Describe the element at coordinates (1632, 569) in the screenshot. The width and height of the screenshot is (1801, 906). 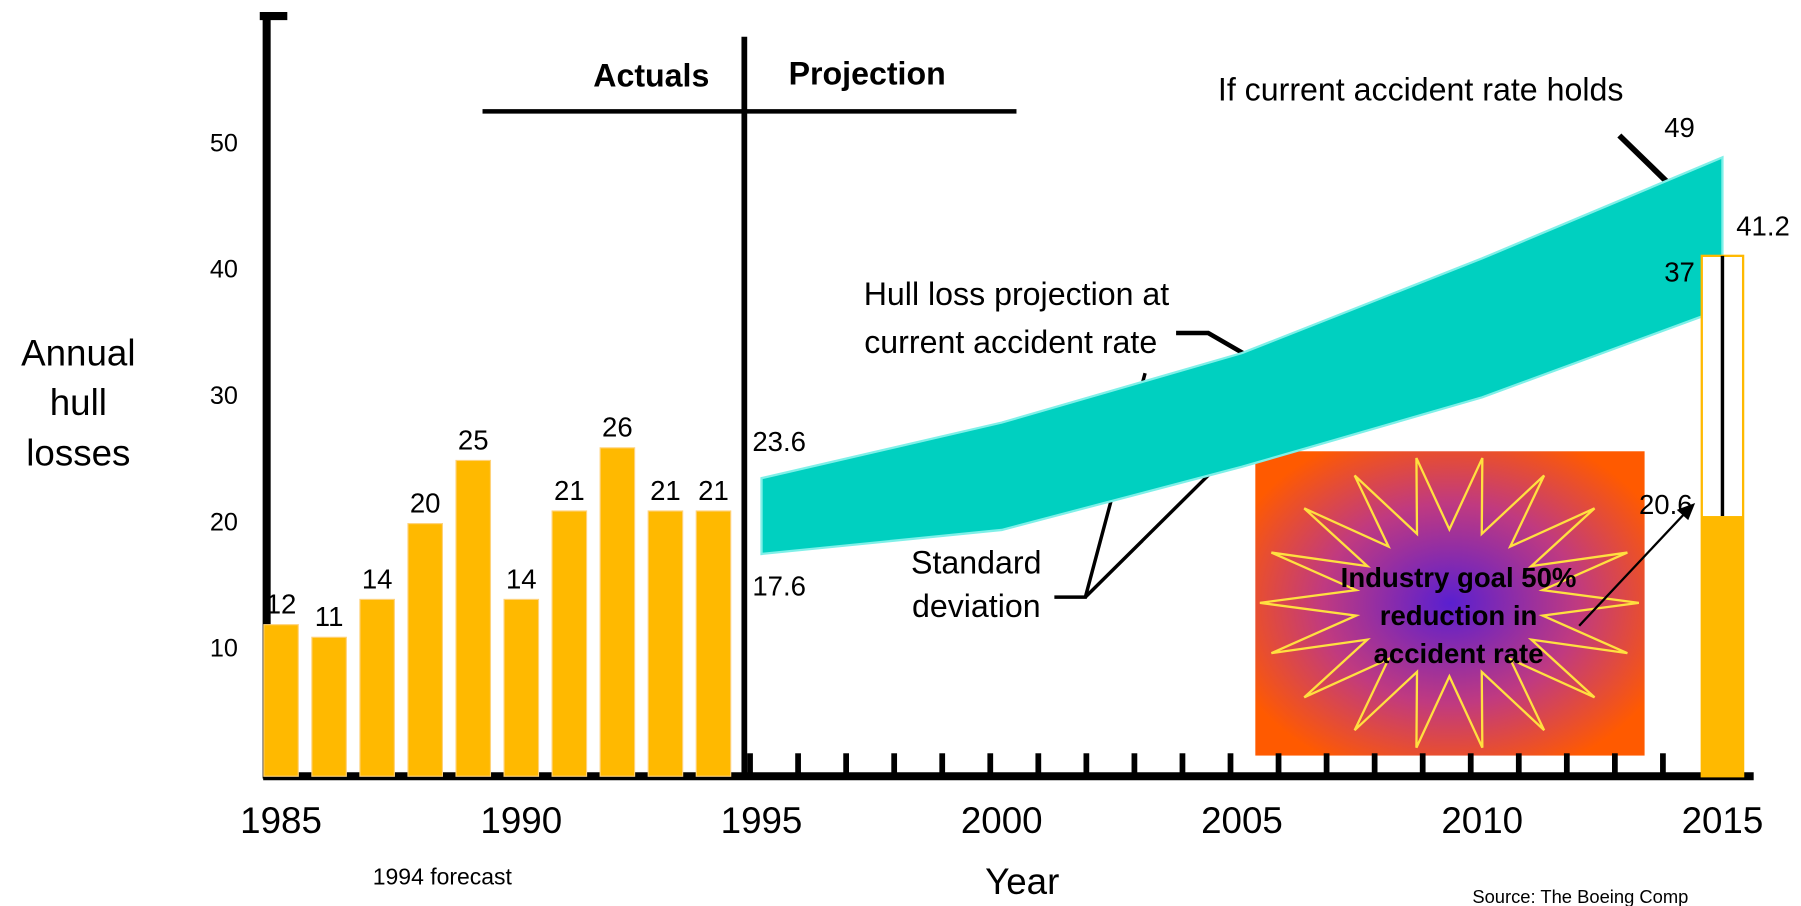
I see `goal-arrow` at that location.